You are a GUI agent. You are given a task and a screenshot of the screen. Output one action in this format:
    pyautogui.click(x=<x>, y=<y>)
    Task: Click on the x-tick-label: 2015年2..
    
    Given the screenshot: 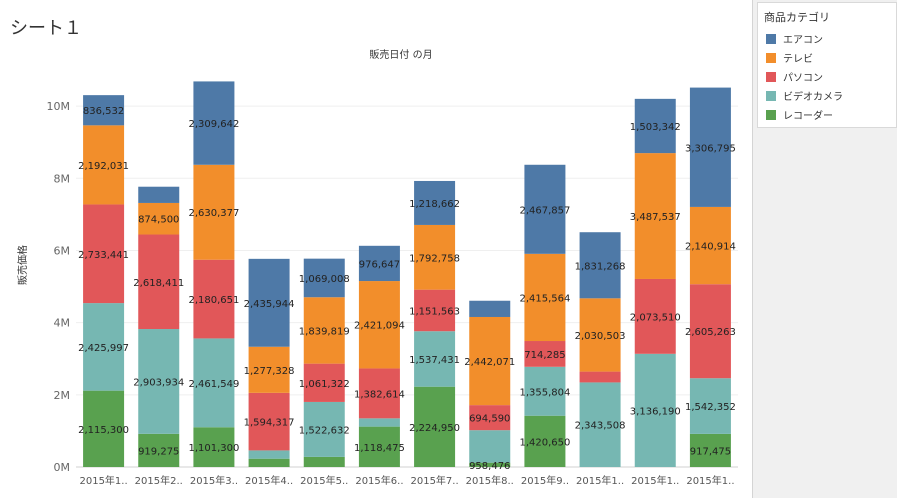 What is the action you would take?
    pyautogui.click(x=159, y=480)
    